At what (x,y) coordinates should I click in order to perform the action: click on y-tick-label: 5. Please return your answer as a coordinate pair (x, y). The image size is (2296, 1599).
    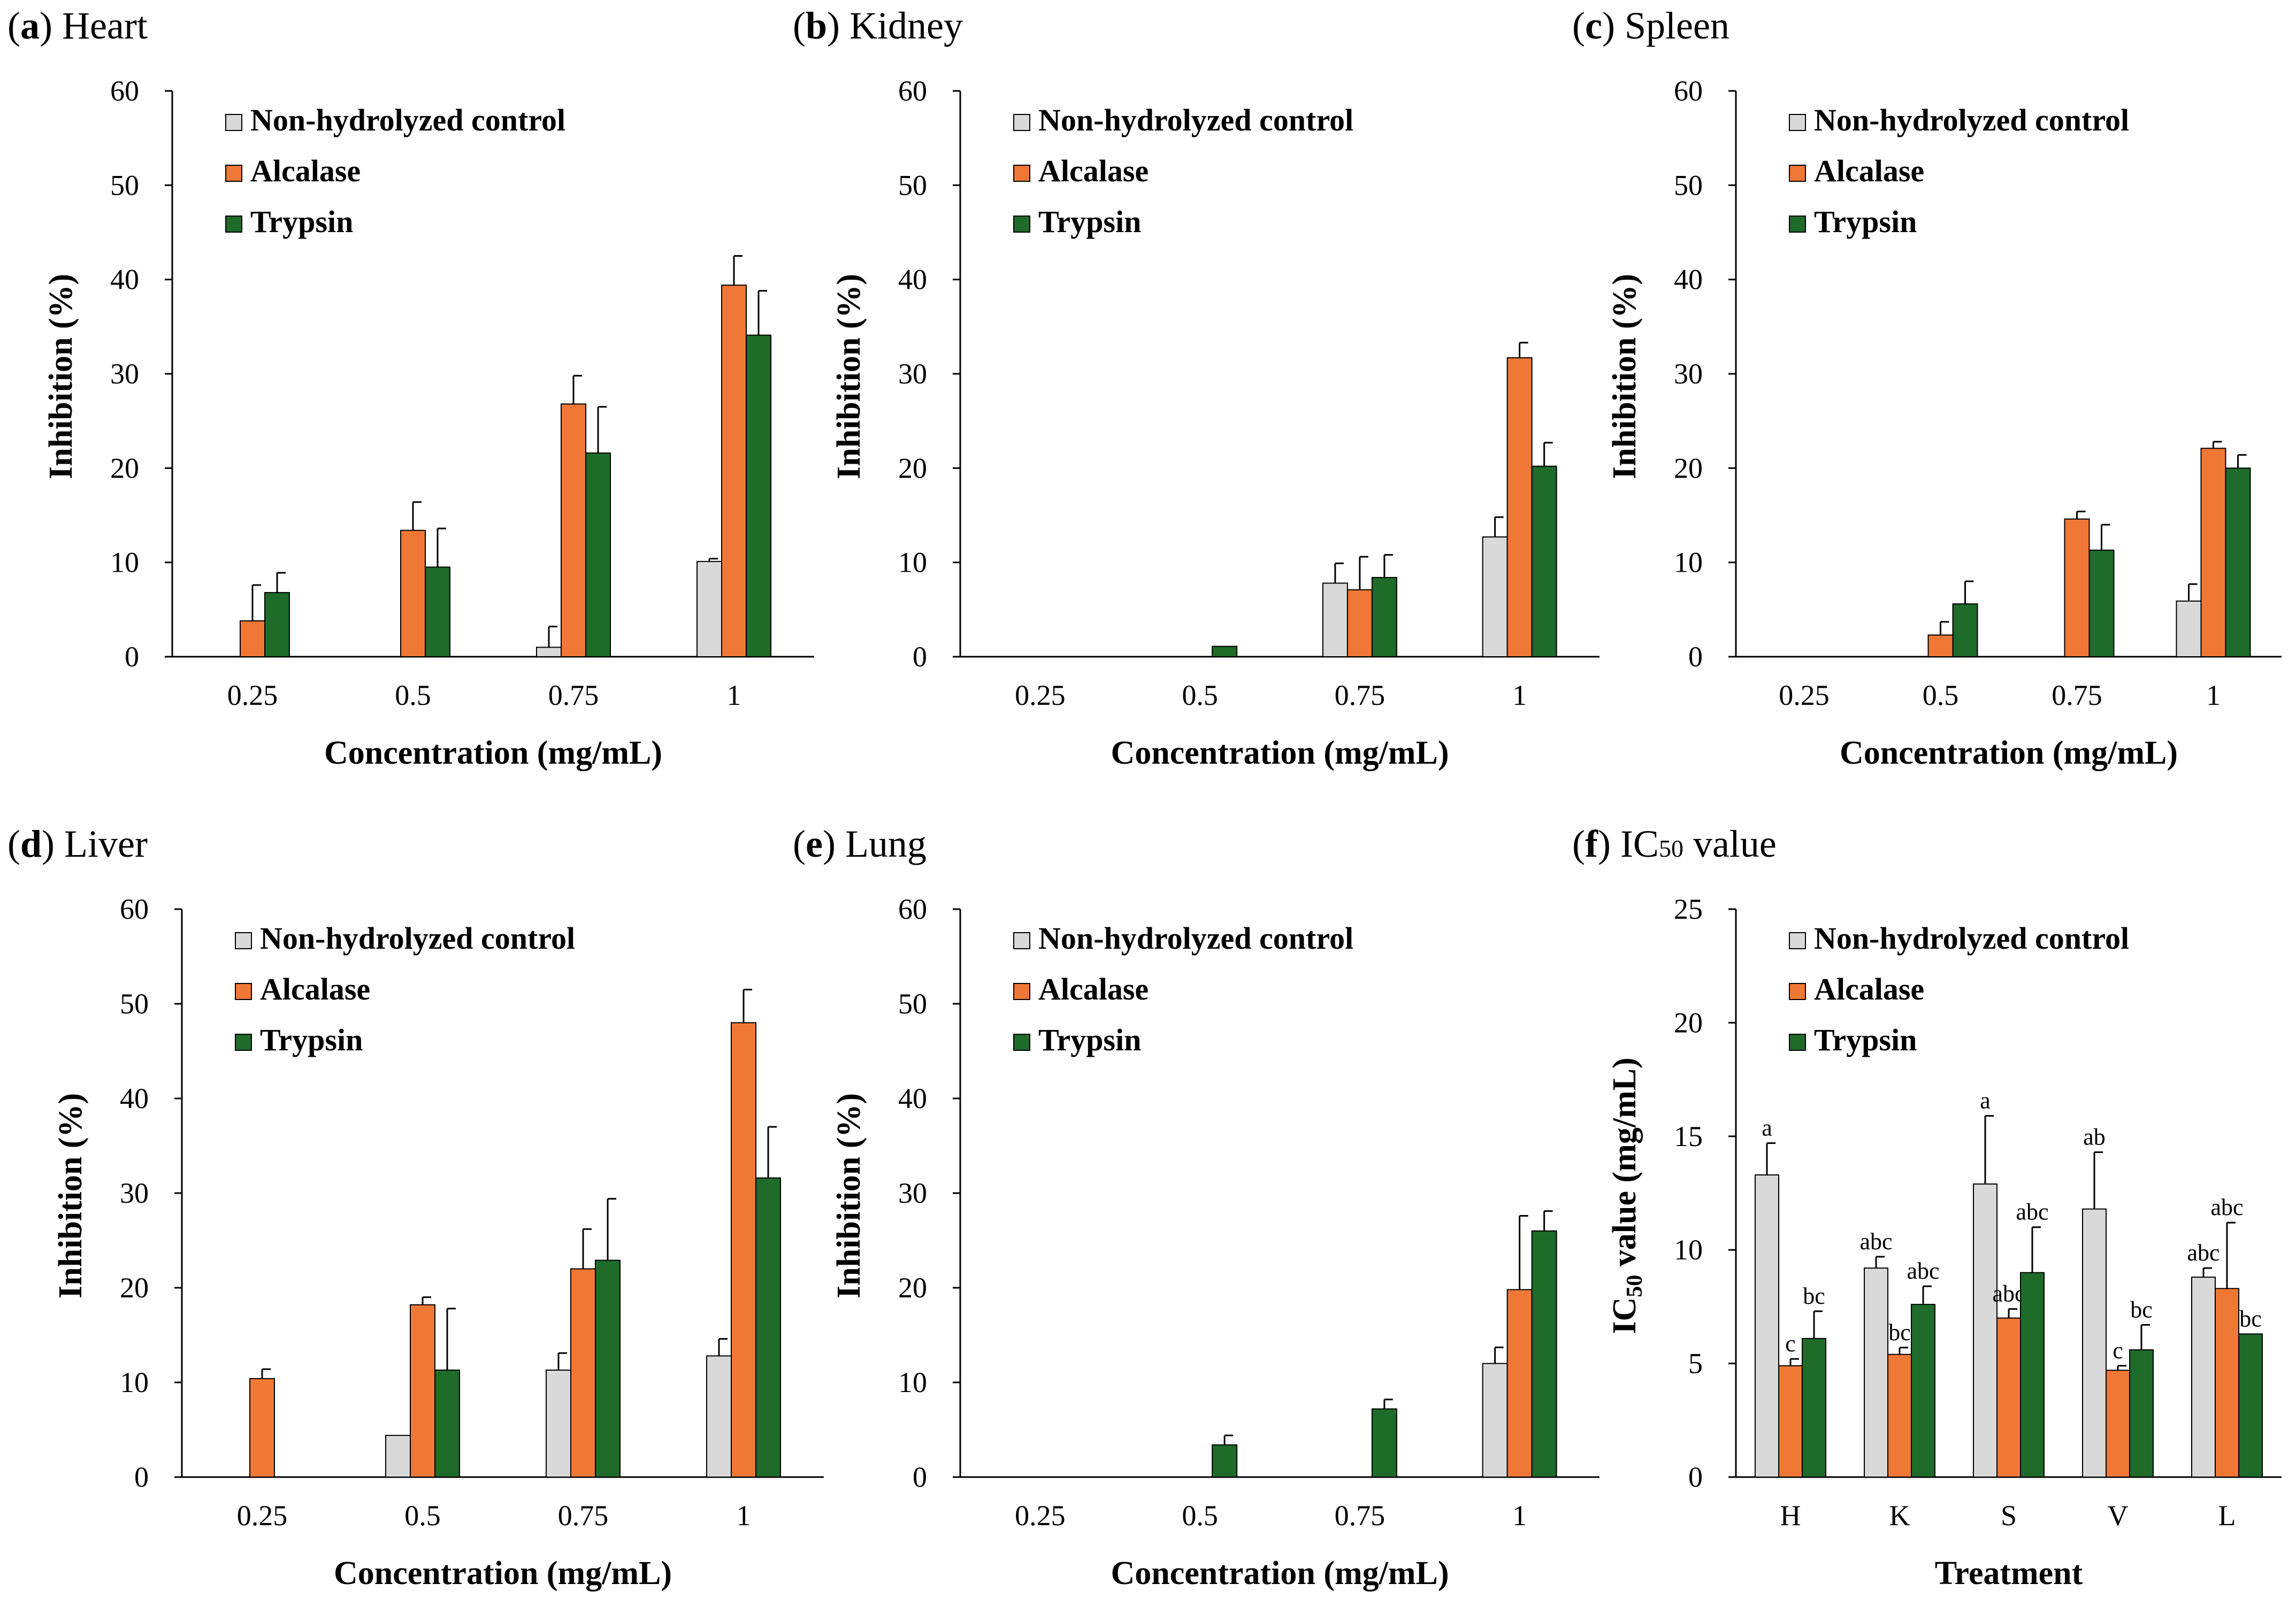
    Looking at the image, I should click on (1696, 1364).